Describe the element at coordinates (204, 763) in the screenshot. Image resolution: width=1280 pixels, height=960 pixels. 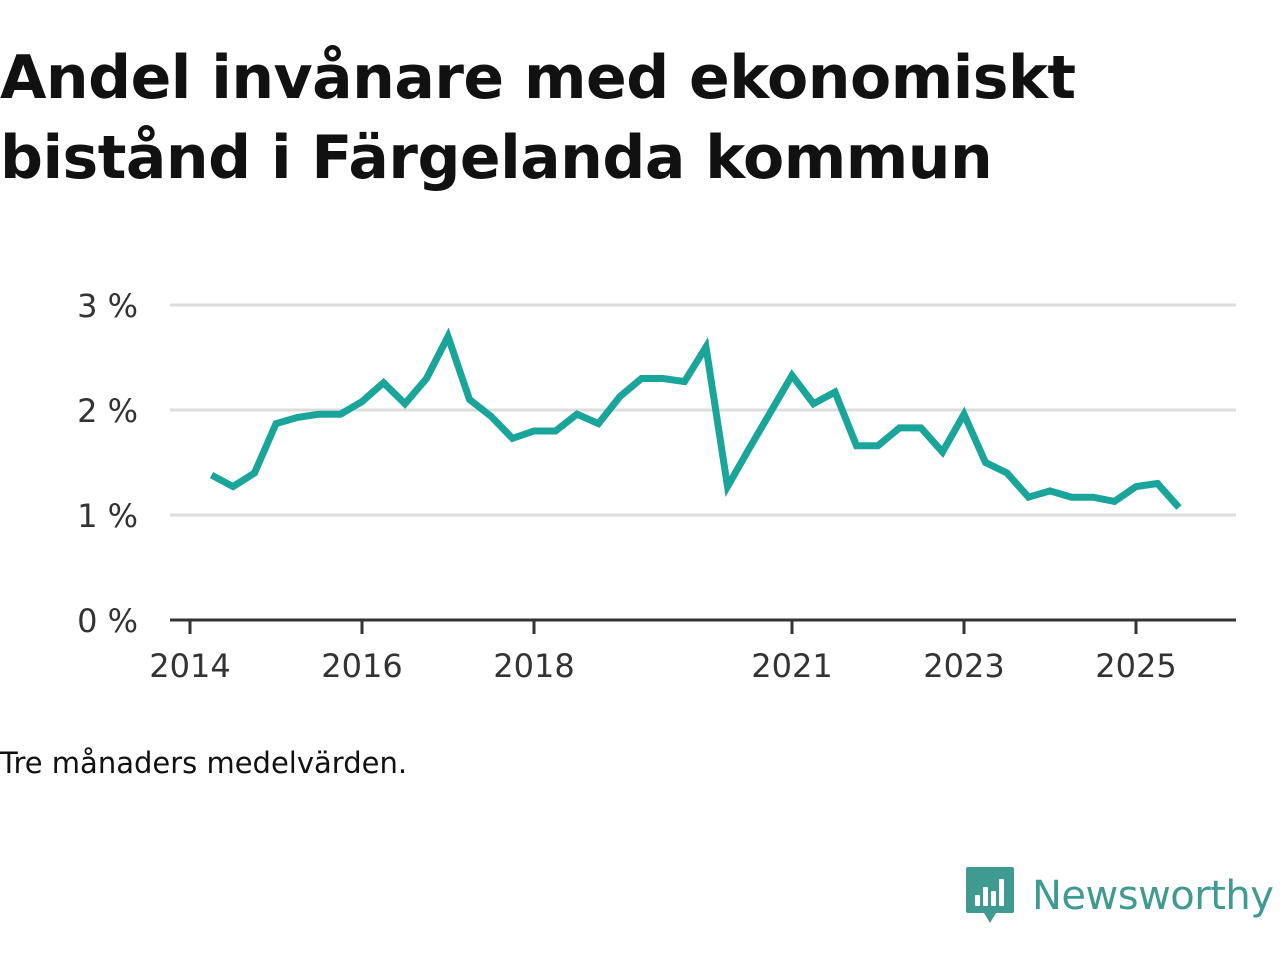
I see `chart-note: Tre månaders medelvärden.` at that location.